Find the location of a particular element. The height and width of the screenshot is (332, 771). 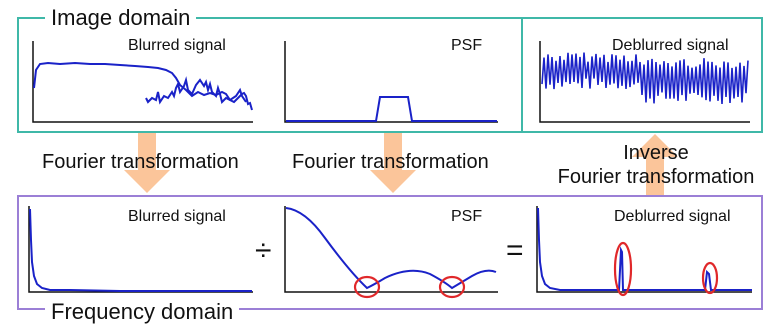

axes-image-deblurred is located at coordinates (644, 82).